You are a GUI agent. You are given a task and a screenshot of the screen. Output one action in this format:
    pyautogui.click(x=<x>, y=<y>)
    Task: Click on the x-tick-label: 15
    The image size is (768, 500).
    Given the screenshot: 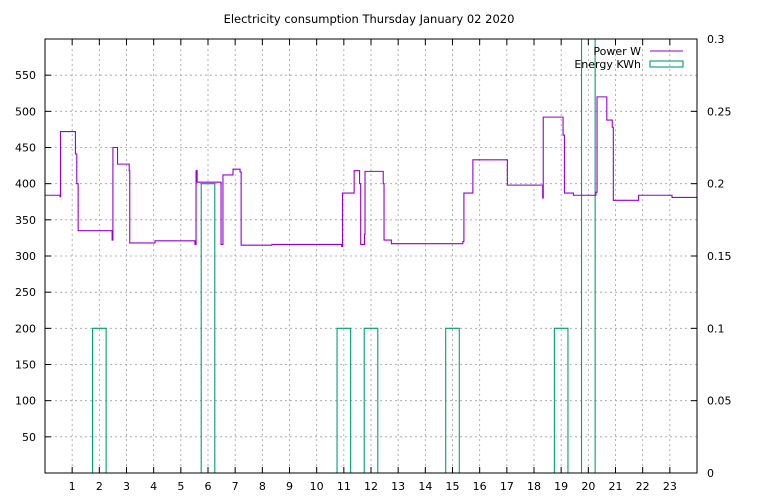 What is the action you would take?
    pyautogui.click(x=453, y=486)
    